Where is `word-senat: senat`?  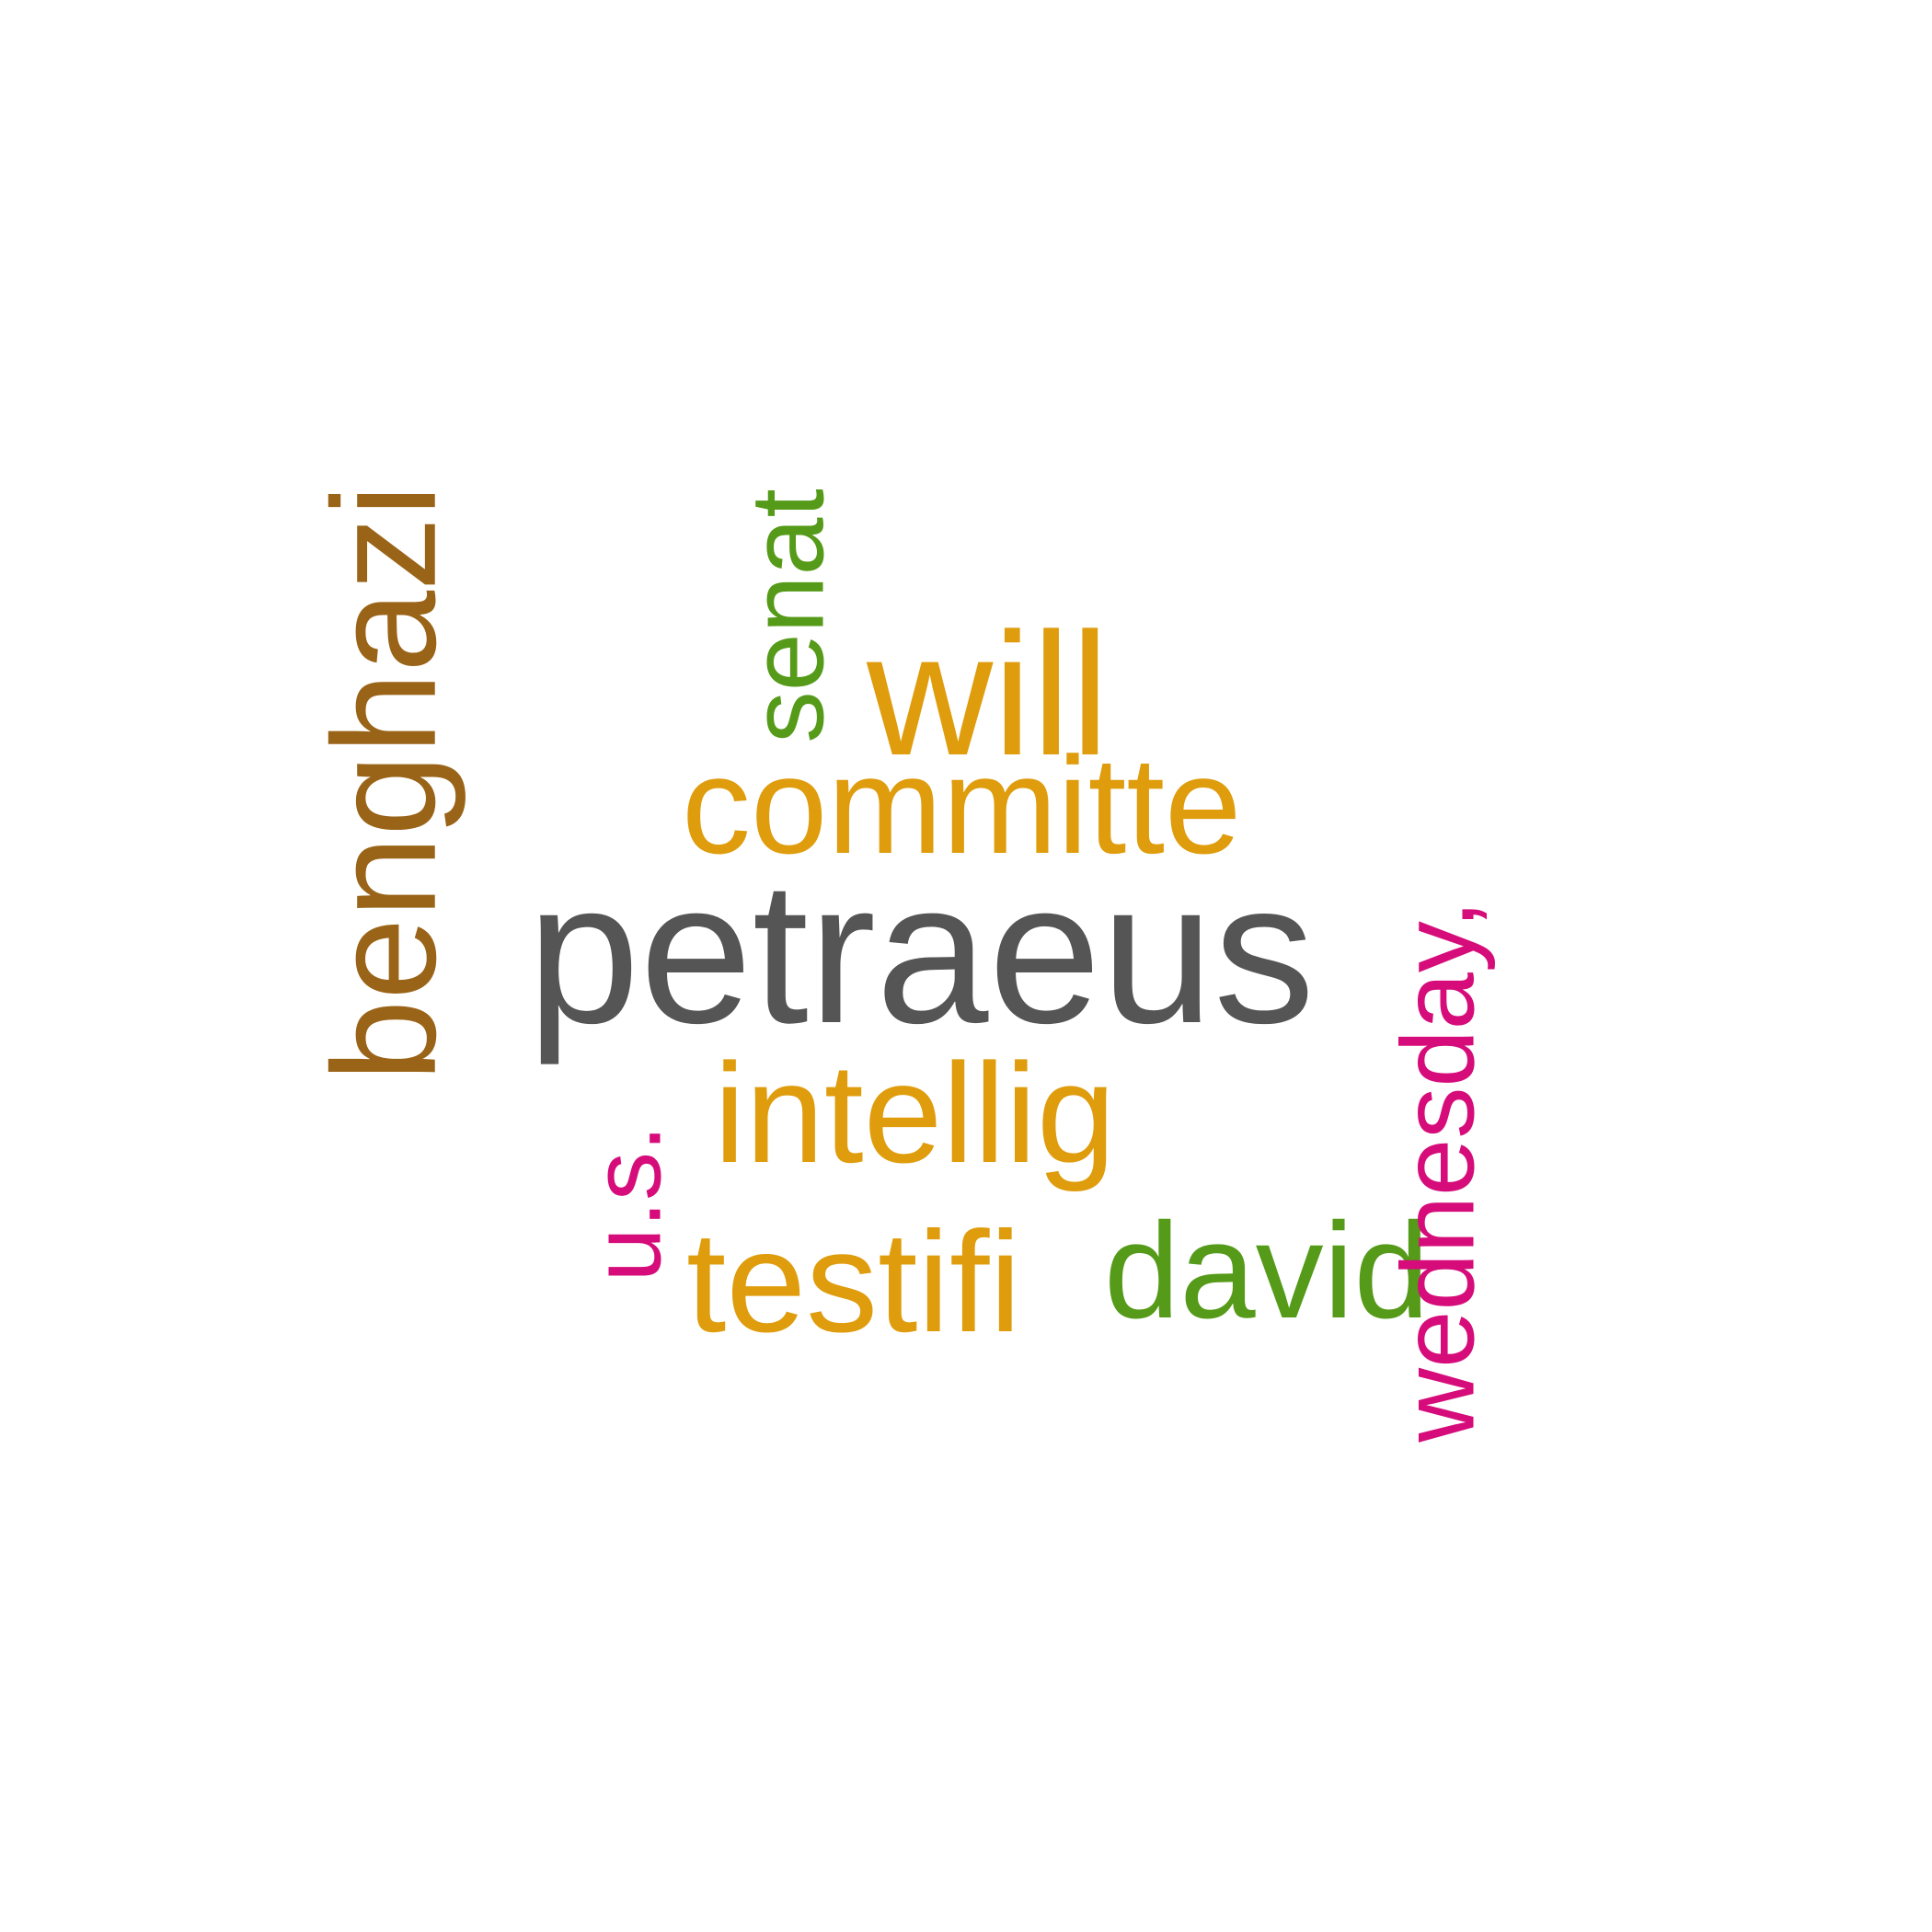 word-senat: senat is located at coordinates (787, 616).